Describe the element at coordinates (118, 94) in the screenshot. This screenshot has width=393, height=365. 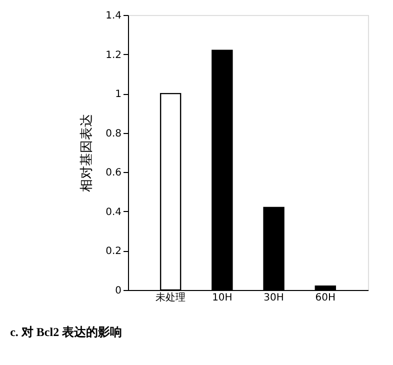
I see `y-tick-label: 1` at that location.